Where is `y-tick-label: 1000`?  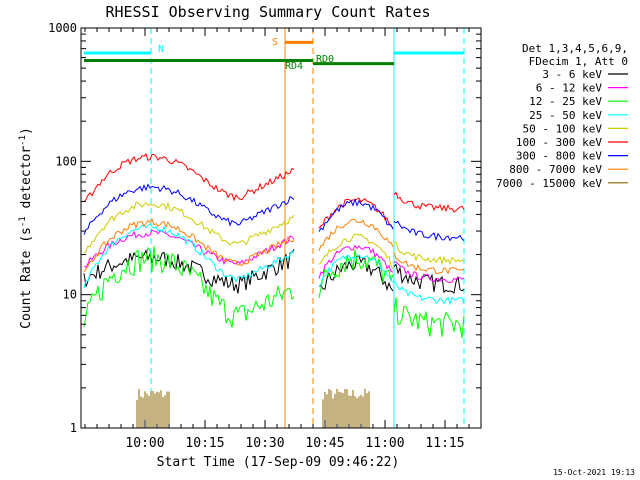
y-tick-label: 1000 is located at coordinates (62, 28).